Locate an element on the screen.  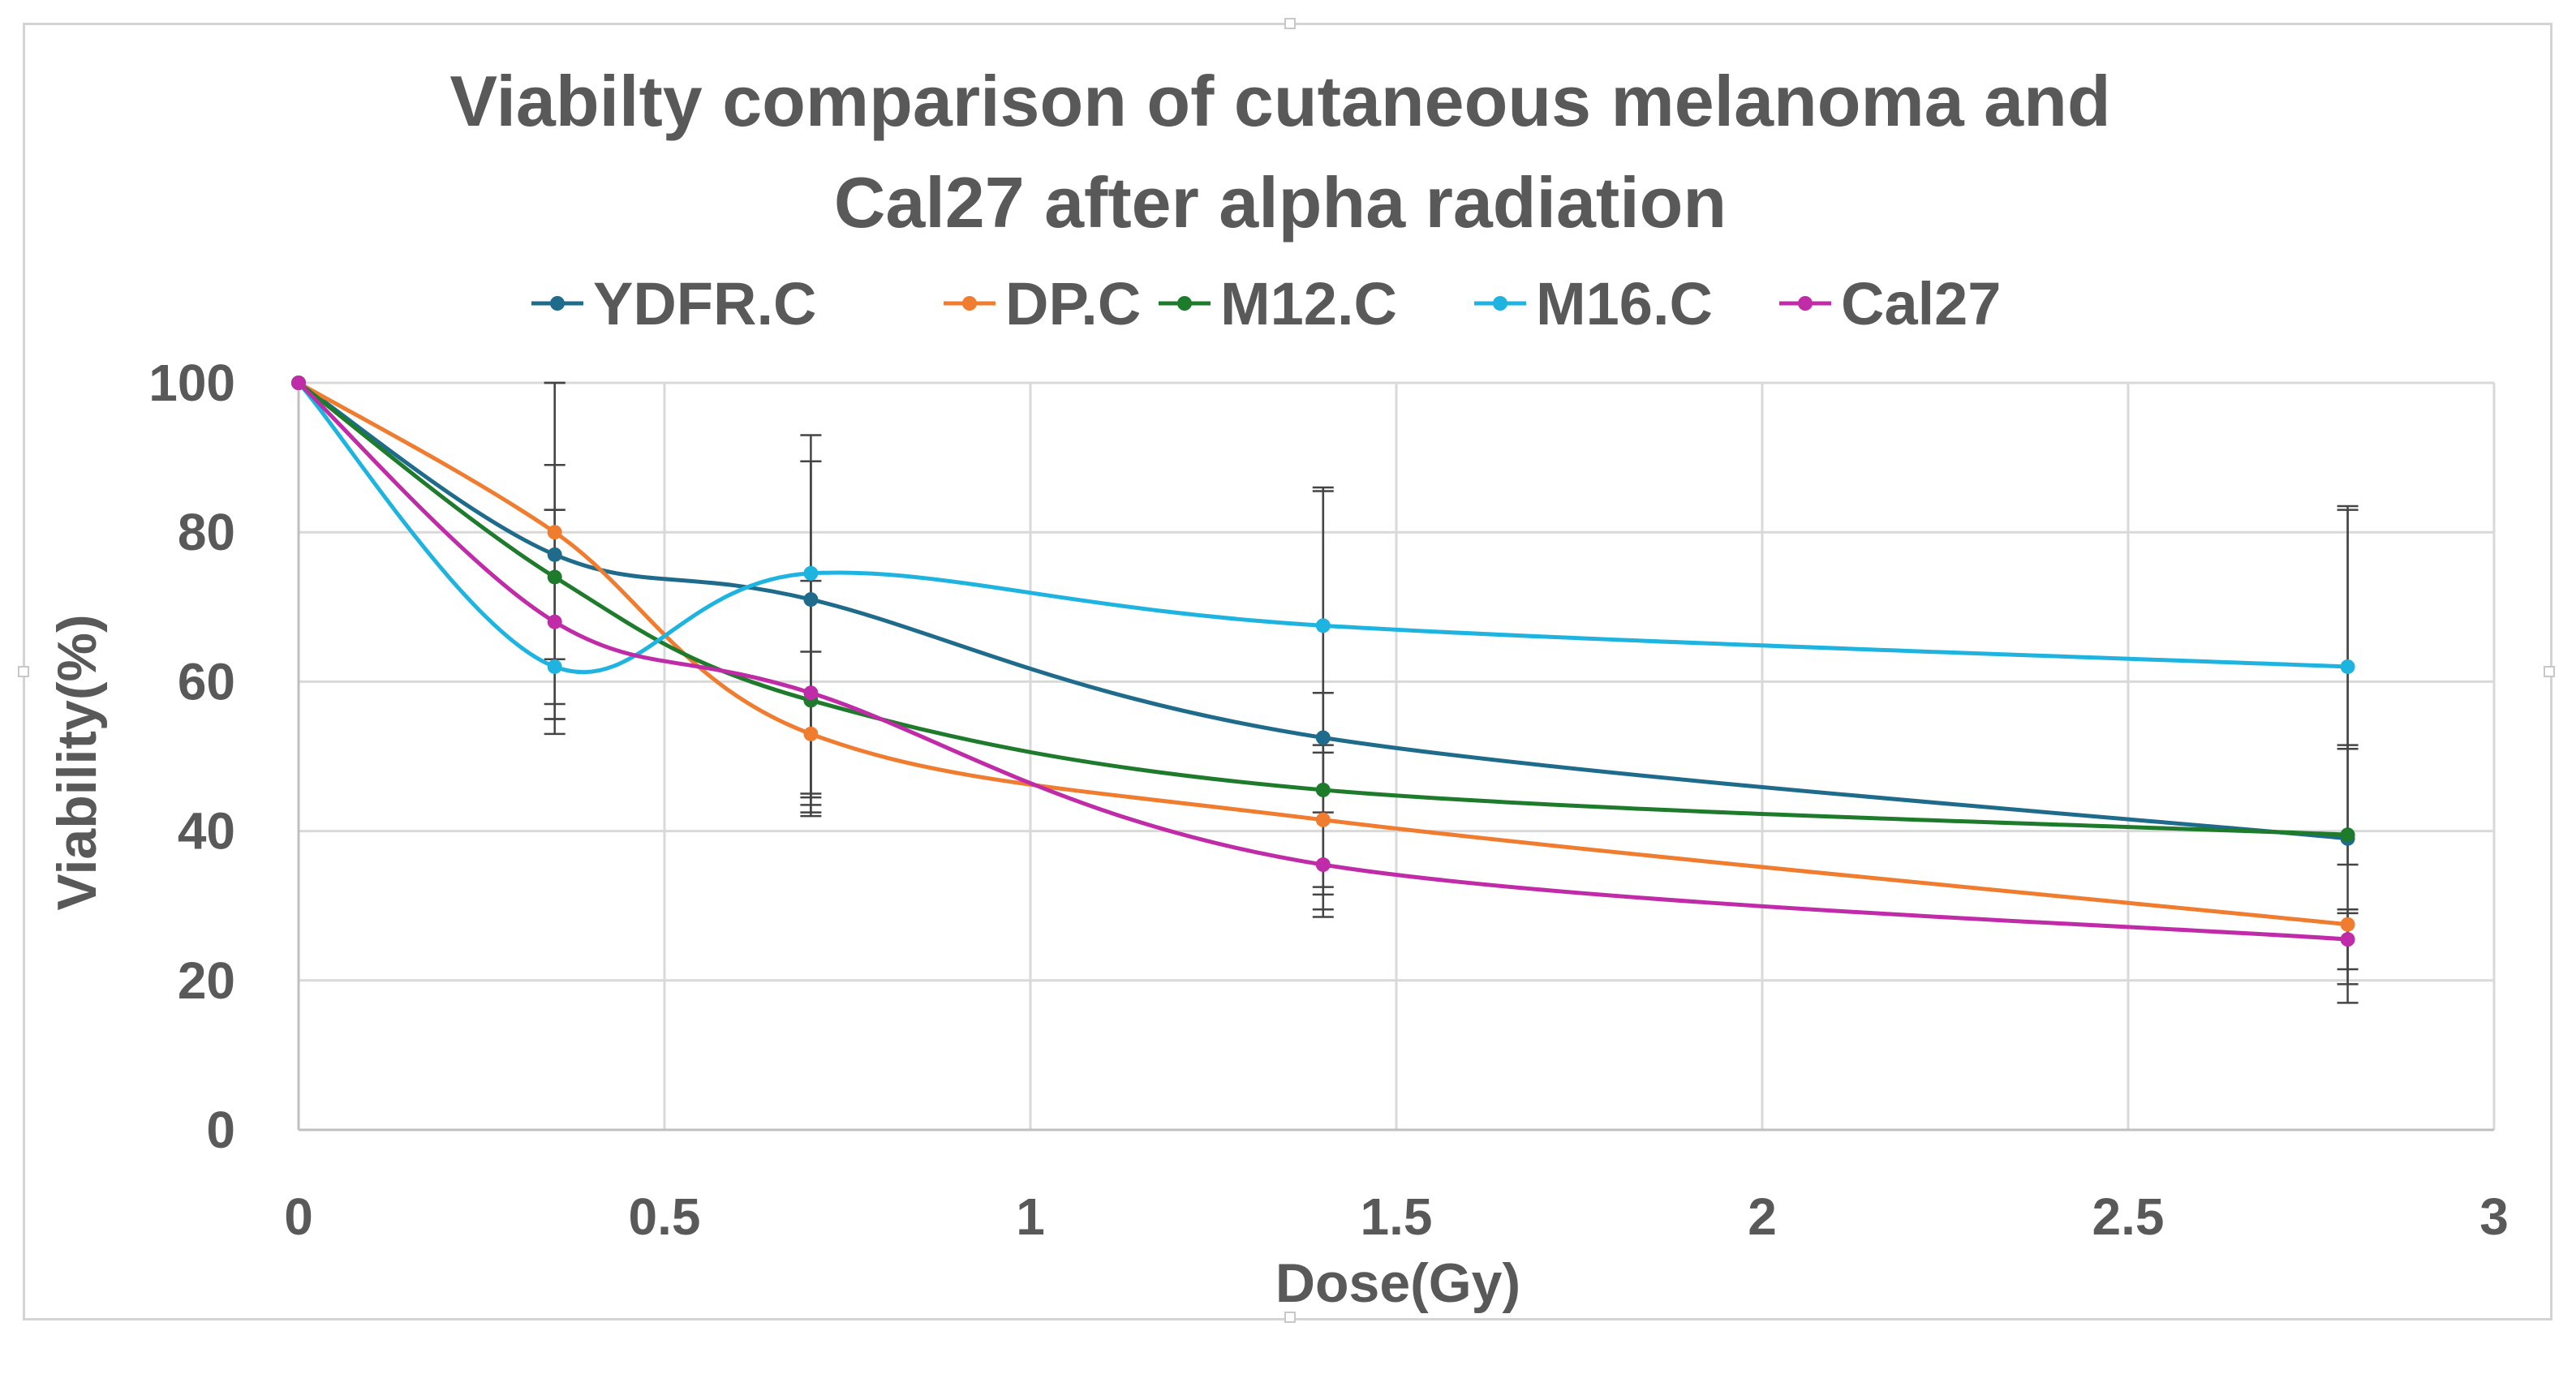
resize-handle-top is located at coordinates (1290, 23).